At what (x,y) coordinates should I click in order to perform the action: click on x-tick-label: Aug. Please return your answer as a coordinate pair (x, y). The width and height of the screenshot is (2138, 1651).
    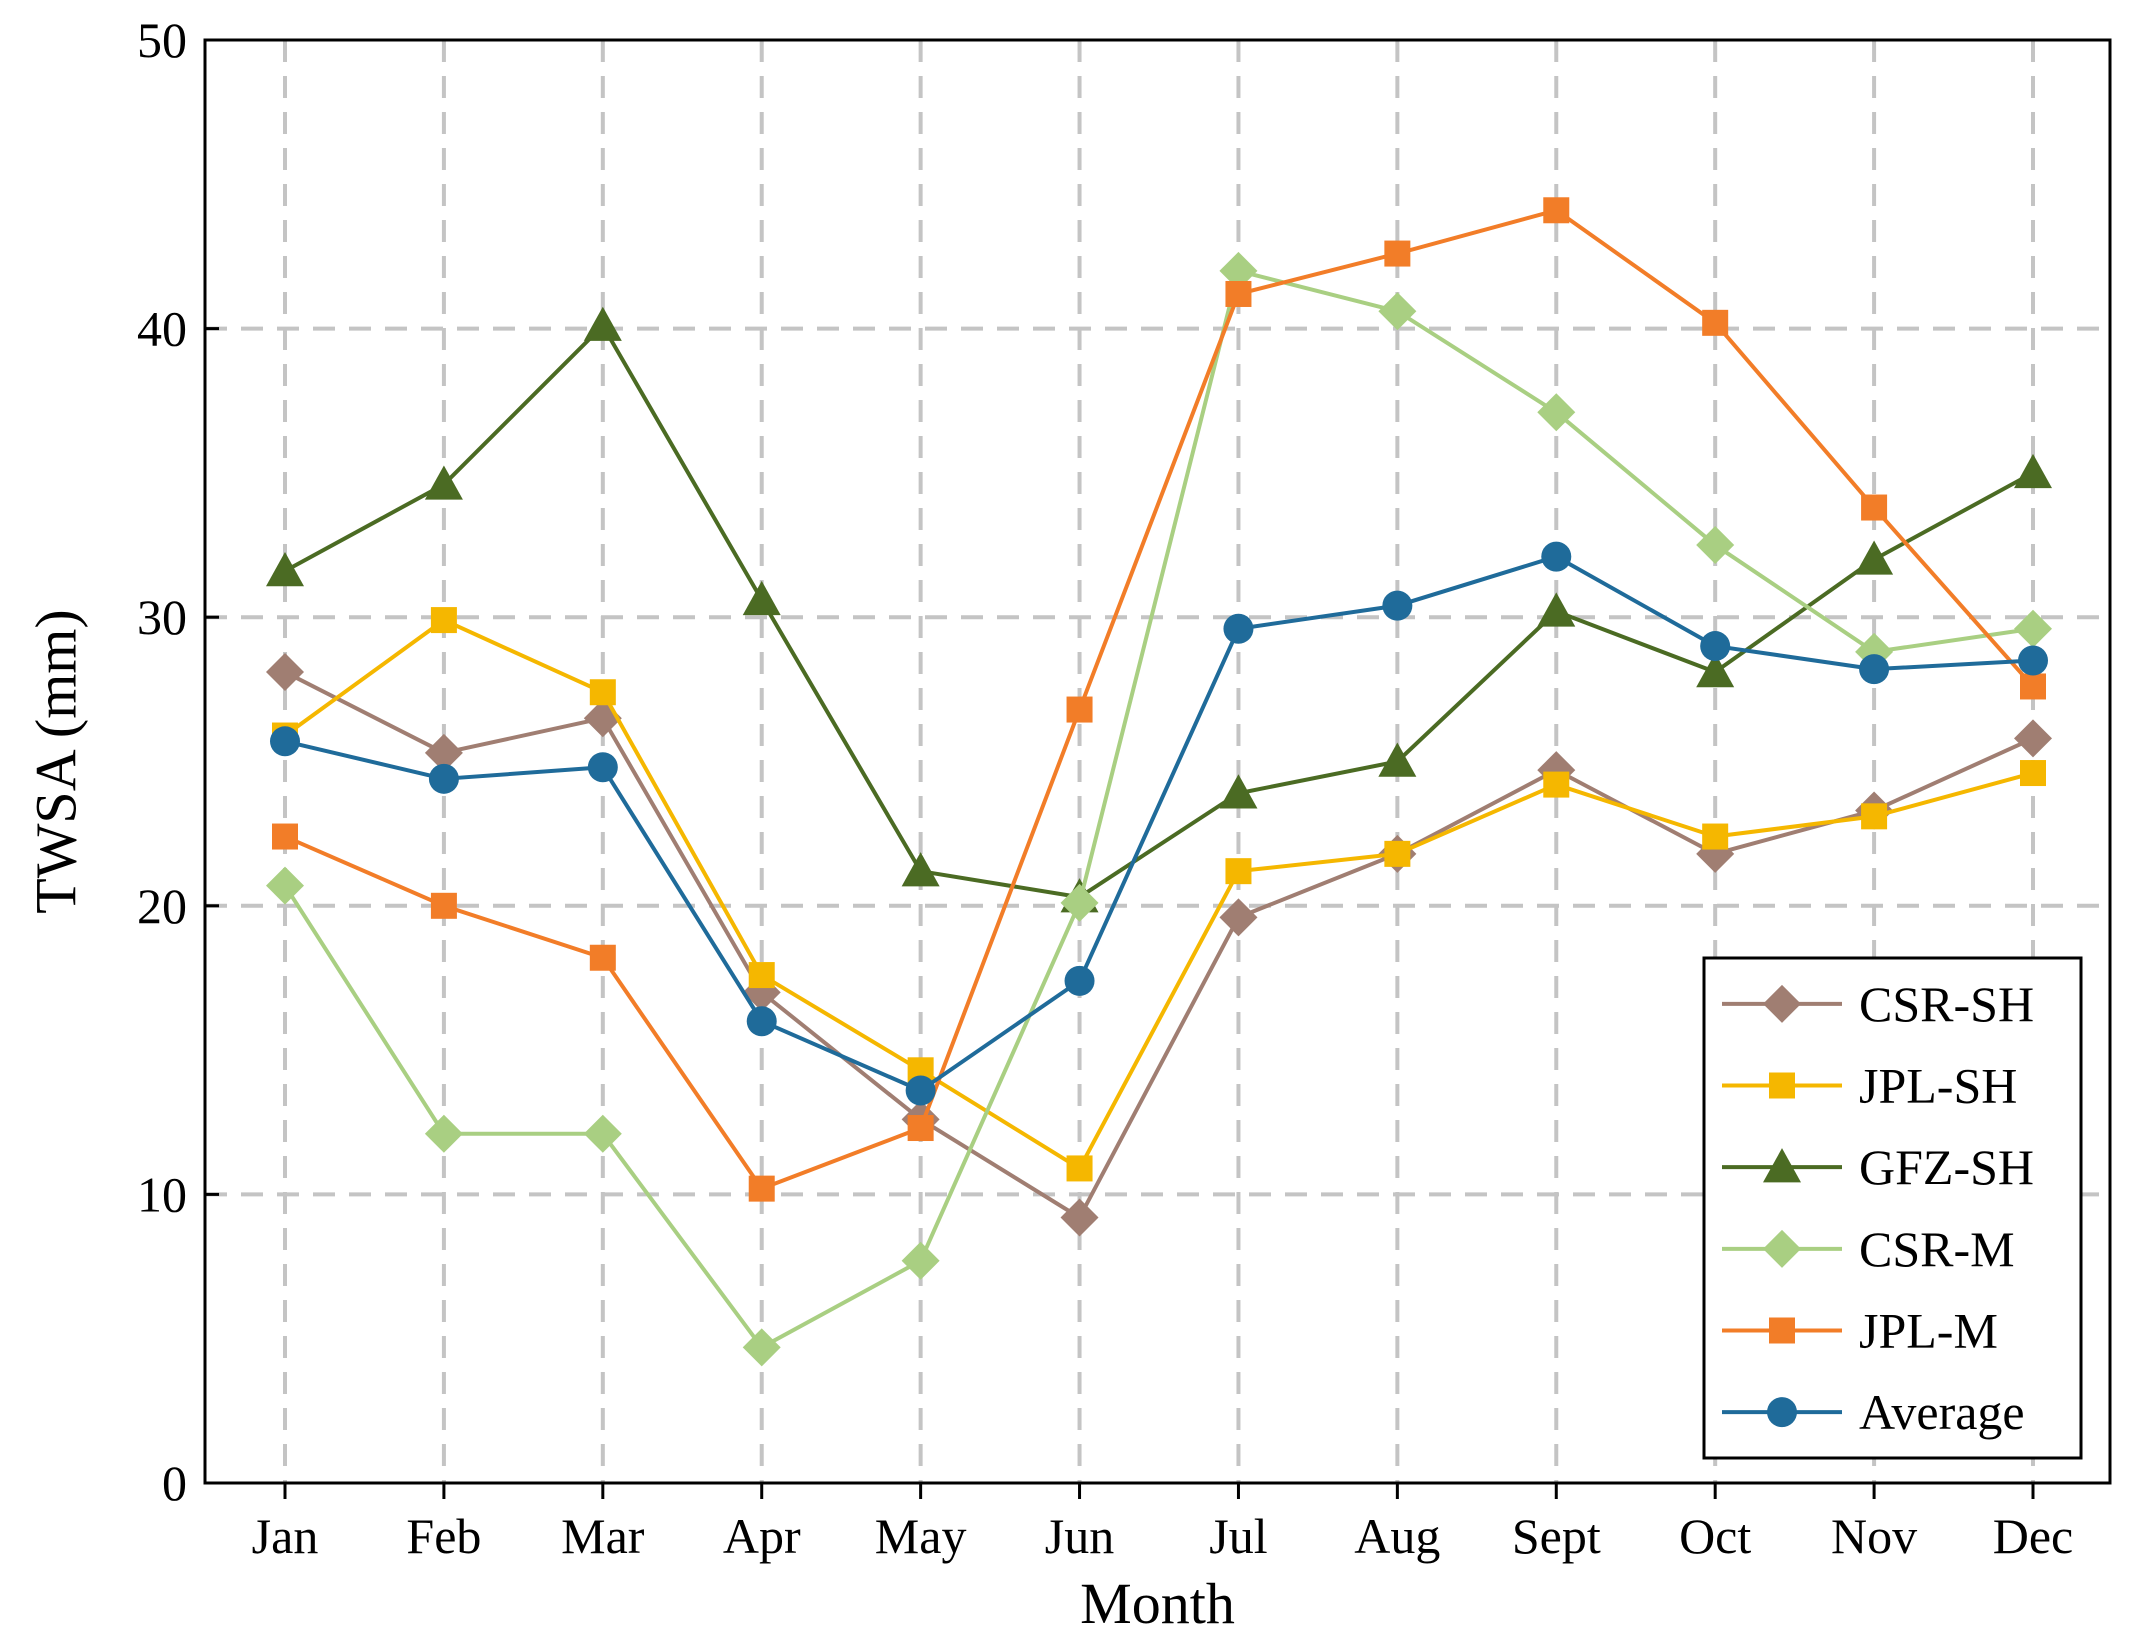
    Looking at the image, I should click on (1397, 1536).